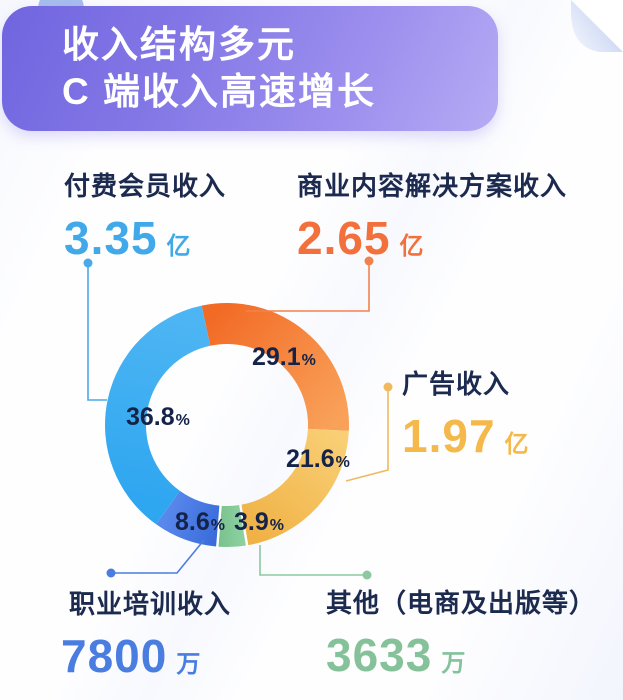 This screenshot has height=700, width=623. I want to click on connector-line-paid_membership, so click(97, 332).